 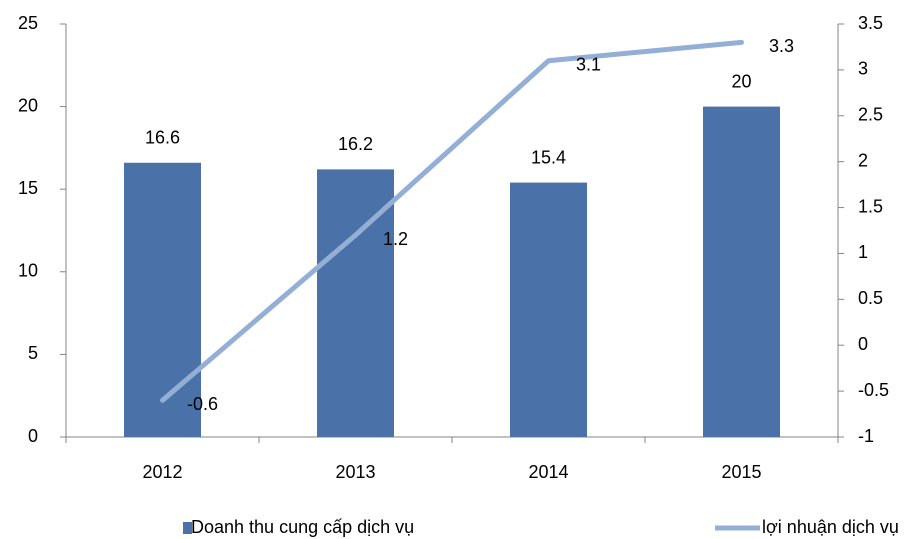 I want to click on legend-label: lợi nhuận dịch vụ, so click(x=830, y=527).